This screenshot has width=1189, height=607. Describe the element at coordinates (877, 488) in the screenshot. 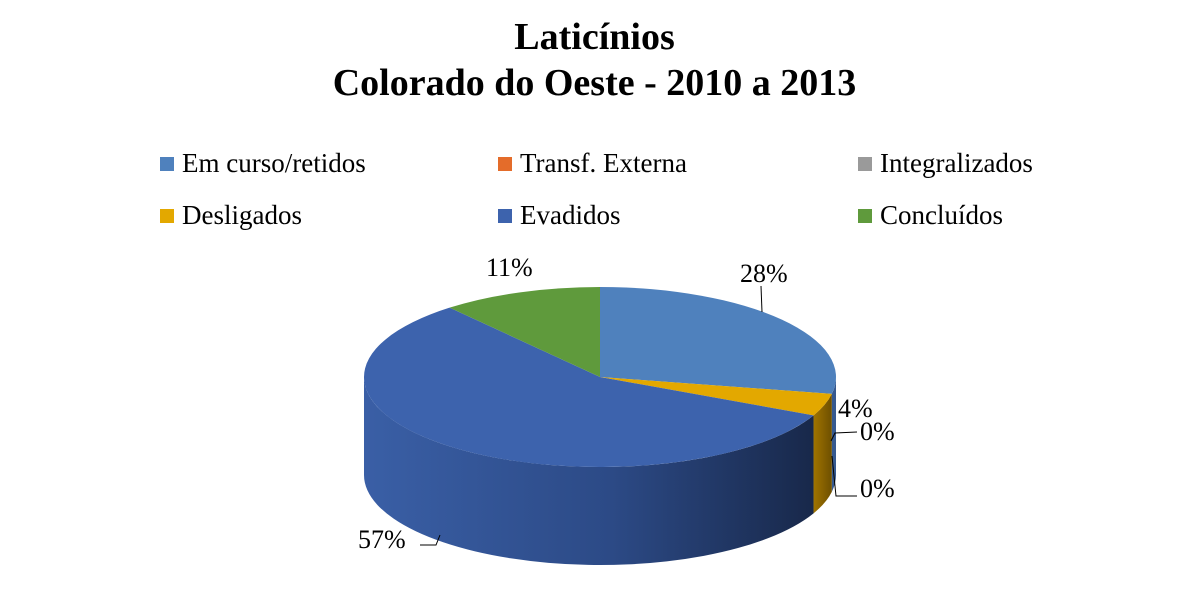

I see `data-label-3: 0%` at that location.